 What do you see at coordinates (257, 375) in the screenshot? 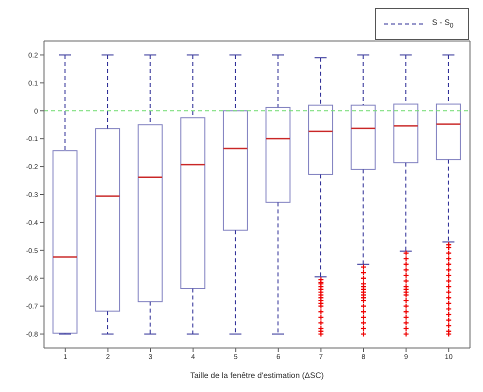
I see `x-axis-title: Taille de la fenêtre d'estimation (ΔSC)` at bounding box center [257, 375].